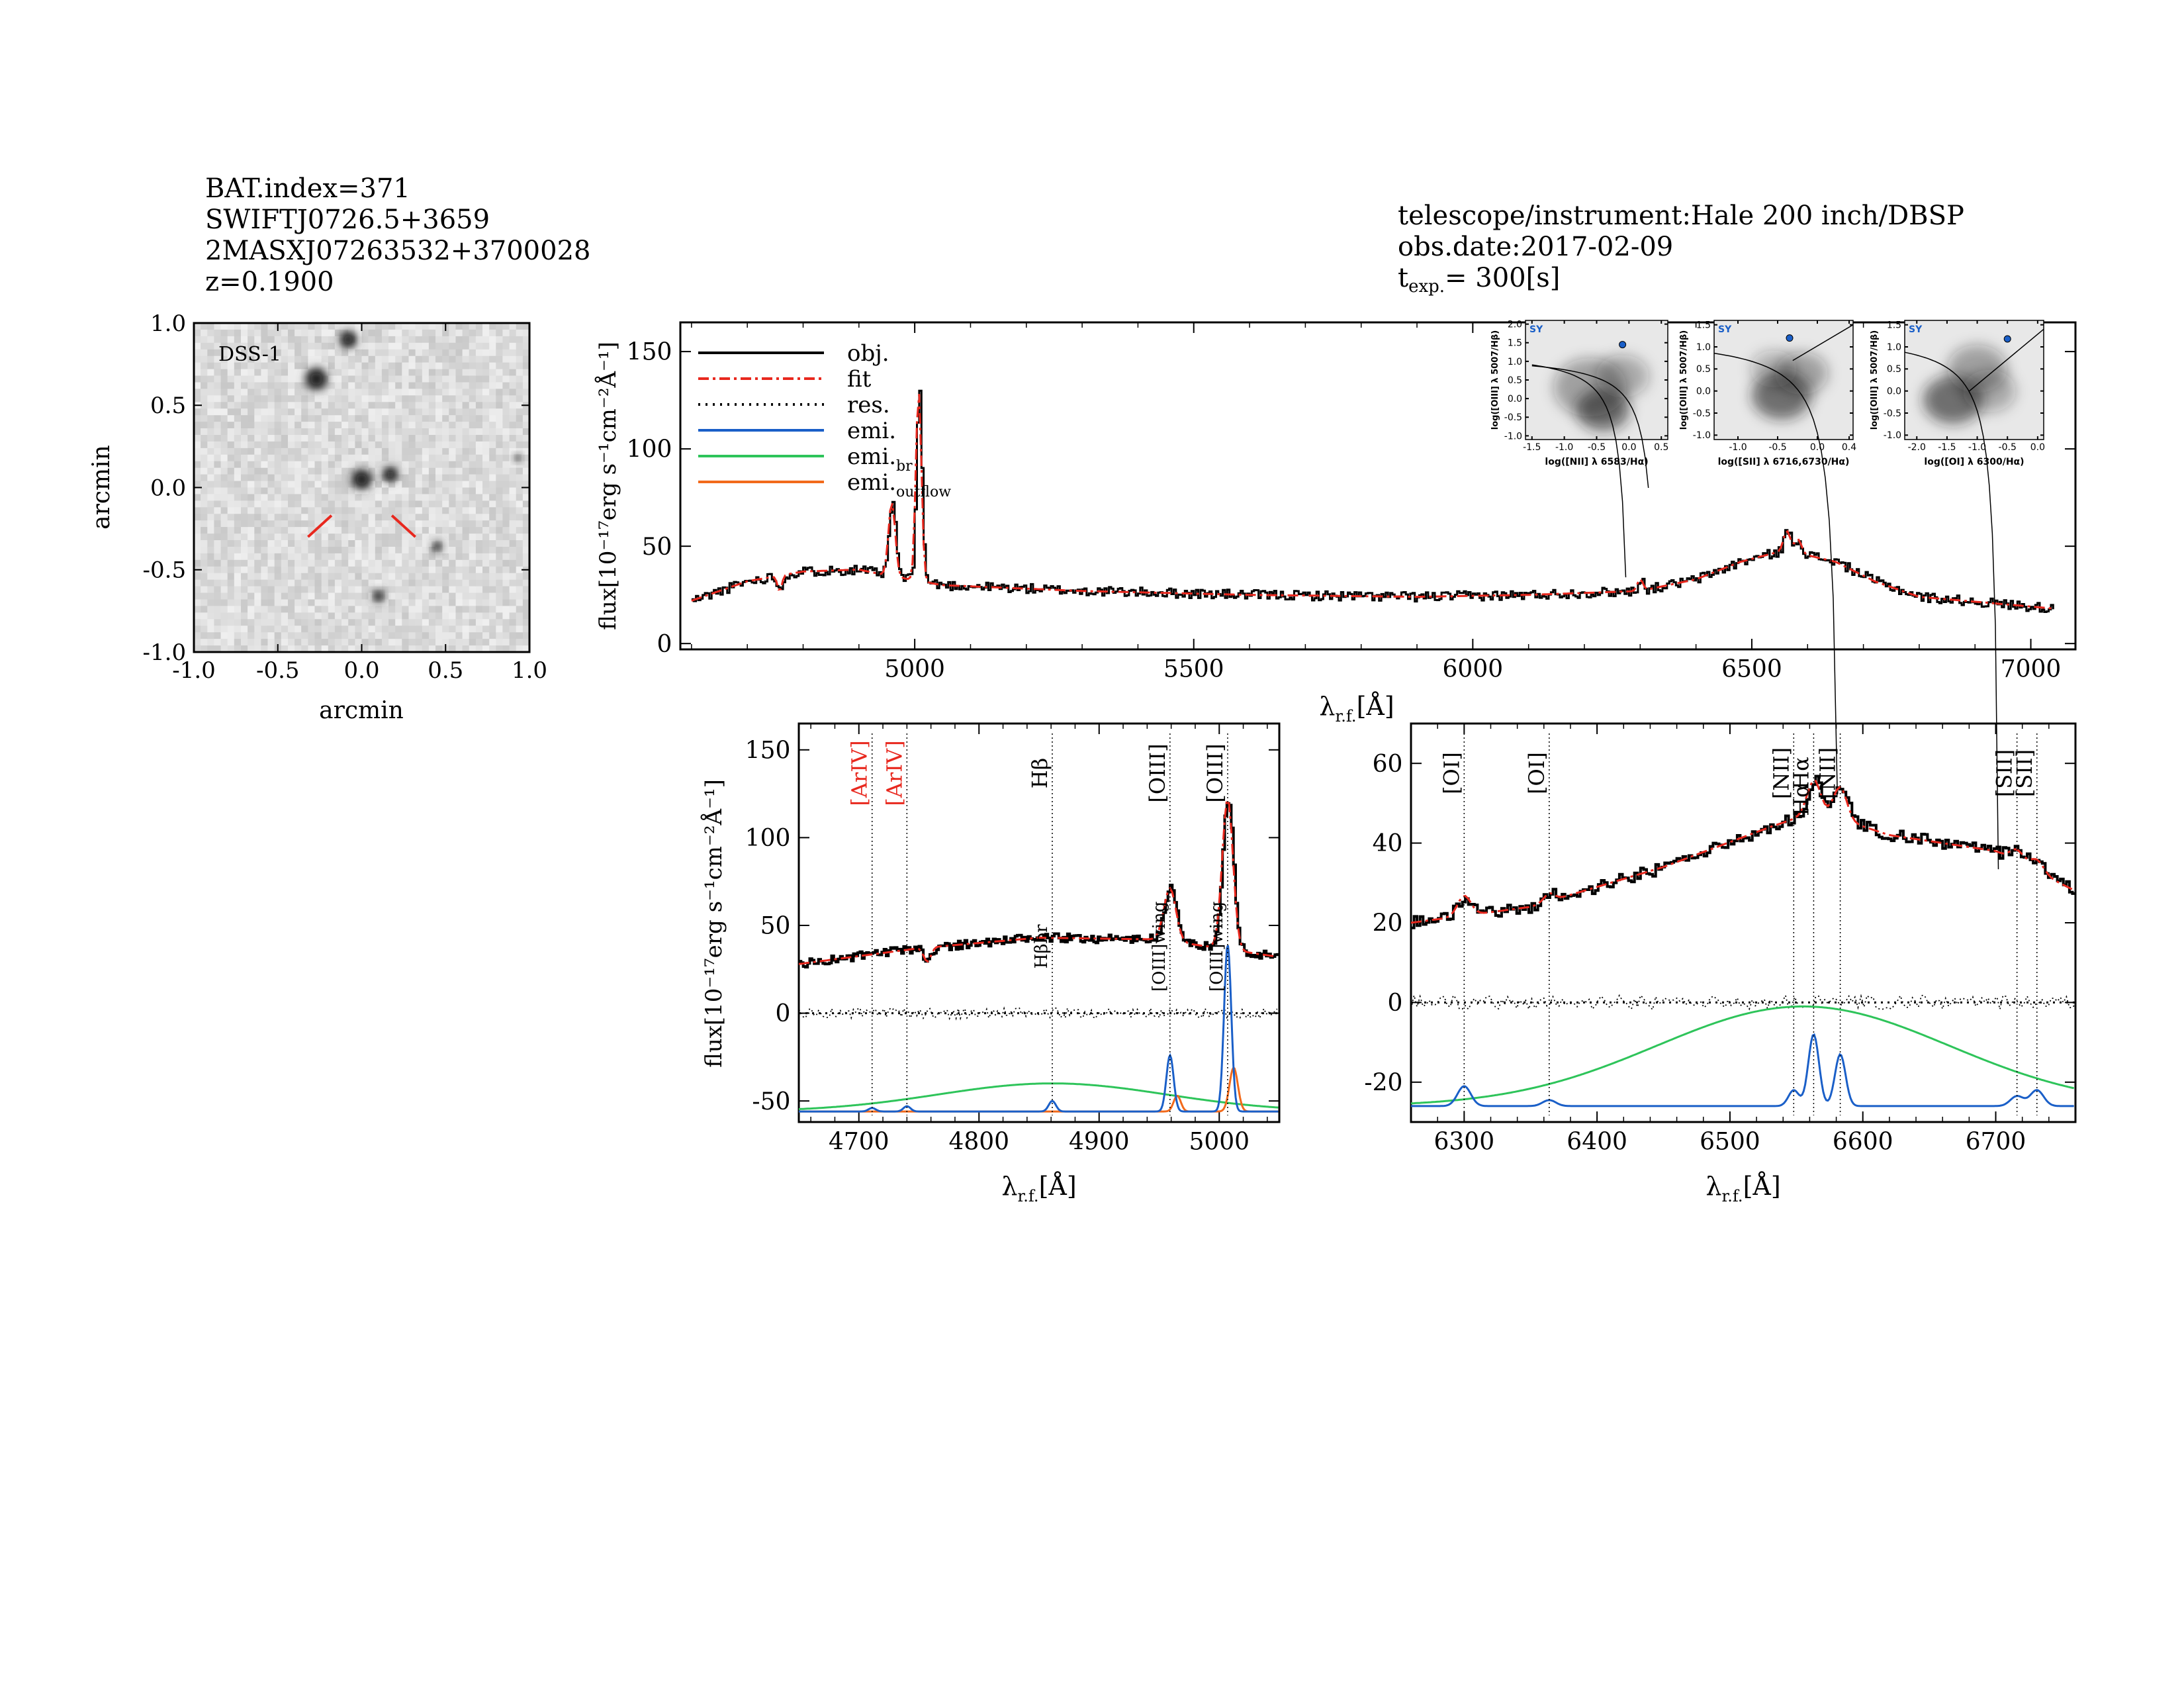 The image size is (2184, 1688). Describe the element at coordinates (768, 838) in the screenshot. I see `hbeta_zoom-ytick-label: 100` at that location.